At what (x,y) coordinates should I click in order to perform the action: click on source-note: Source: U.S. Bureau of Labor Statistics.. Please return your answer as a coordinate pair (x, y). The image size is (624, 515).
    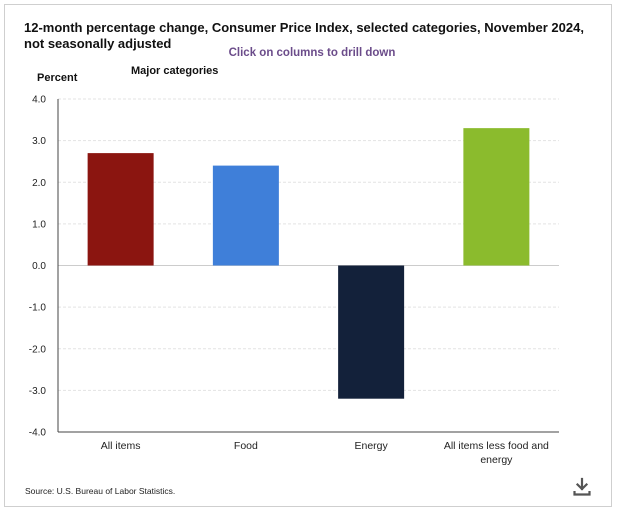
    Looking at the image, I should click on (100, 491).